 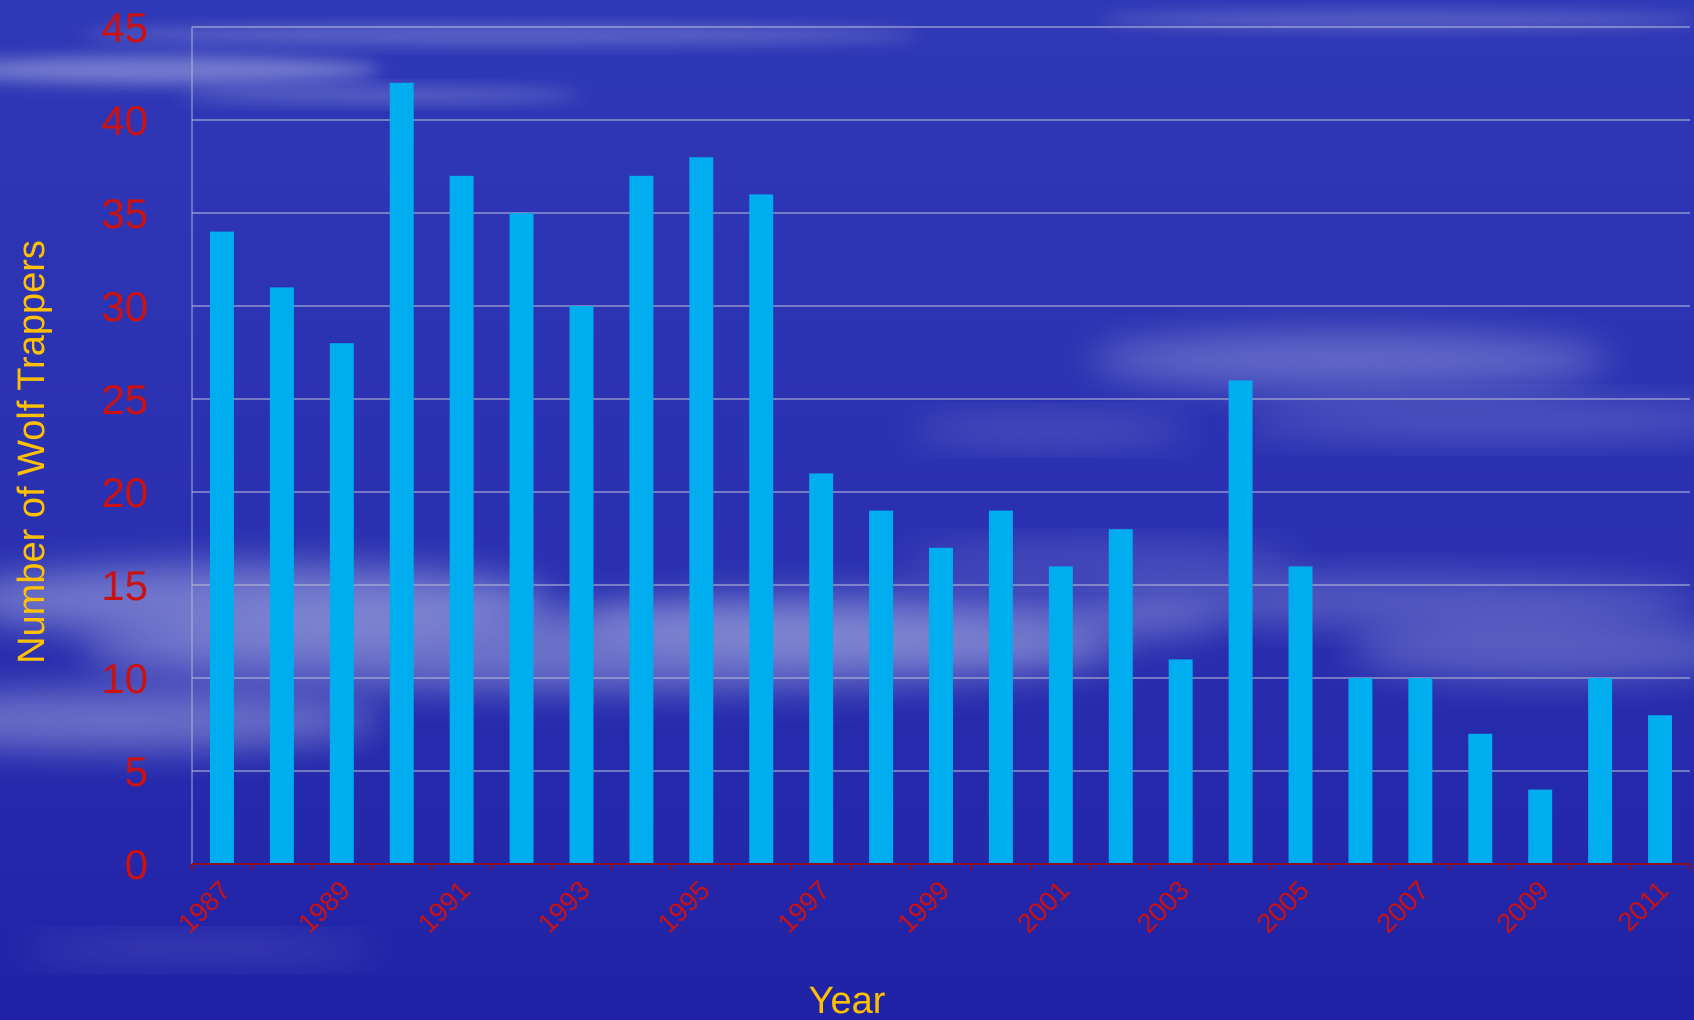 What do you see at coordinates (124, 446) in the screenshot?
I see `y-tick-labels: 0 5 10 15 20 25 30 35 40 45` at bounding box center [124, 446].